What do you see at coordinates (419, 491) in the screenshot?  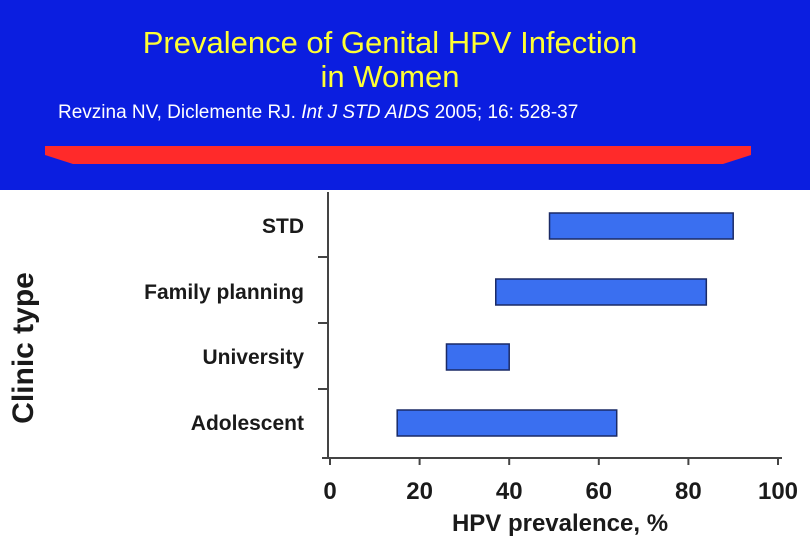 I see `x-tick-label: 20` at bounding box center [419, 491].